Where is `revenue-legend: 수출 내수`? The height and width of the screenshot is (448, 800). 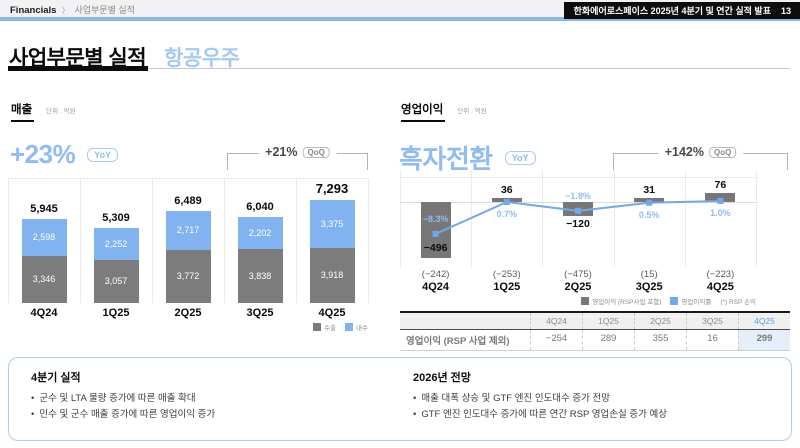 revenue-legend: 수출 내수 is located at coordinates (188, 327).